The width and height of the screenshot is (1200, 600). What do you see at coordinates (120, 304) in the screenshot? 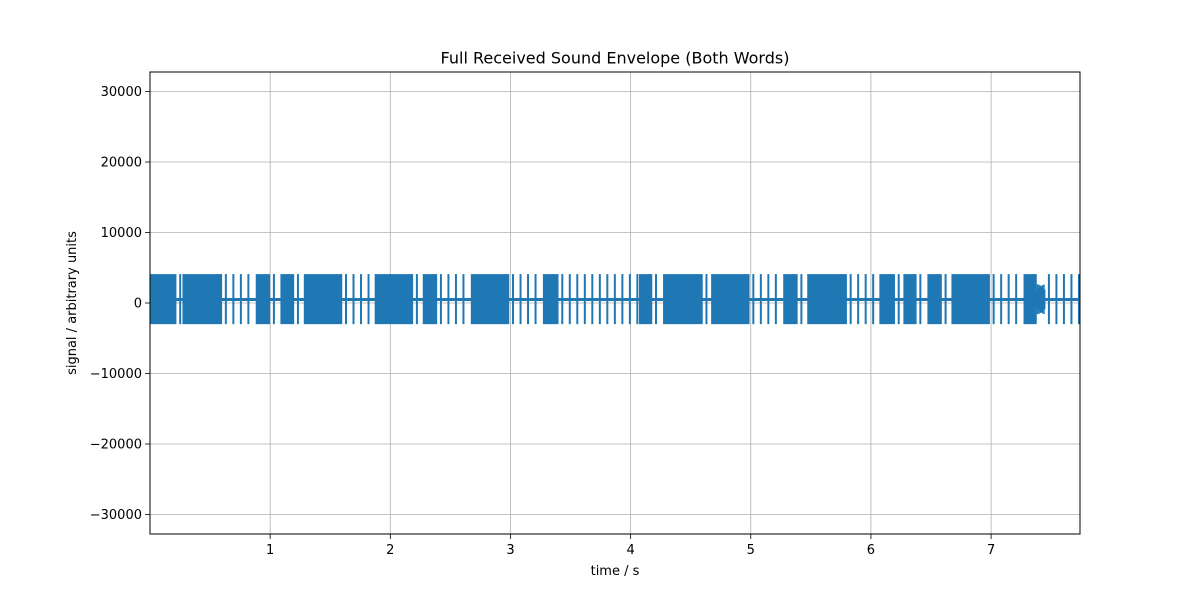
I see `y-axis: −30000 −20000 −10000 0 10000 20000 30000` at bounding box center [120, 304].